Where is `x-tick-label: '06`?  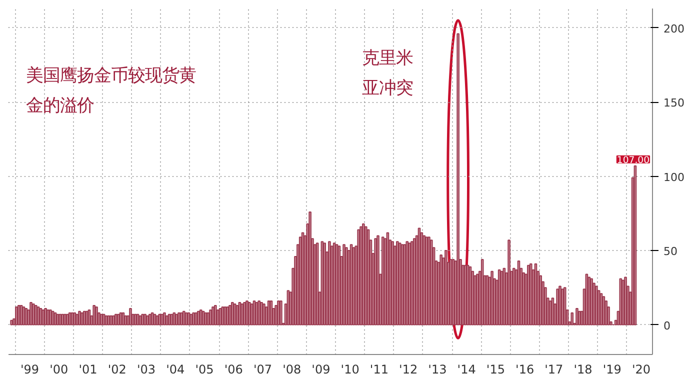 x-tick-label: '06 is located at coordinates (233, 369).